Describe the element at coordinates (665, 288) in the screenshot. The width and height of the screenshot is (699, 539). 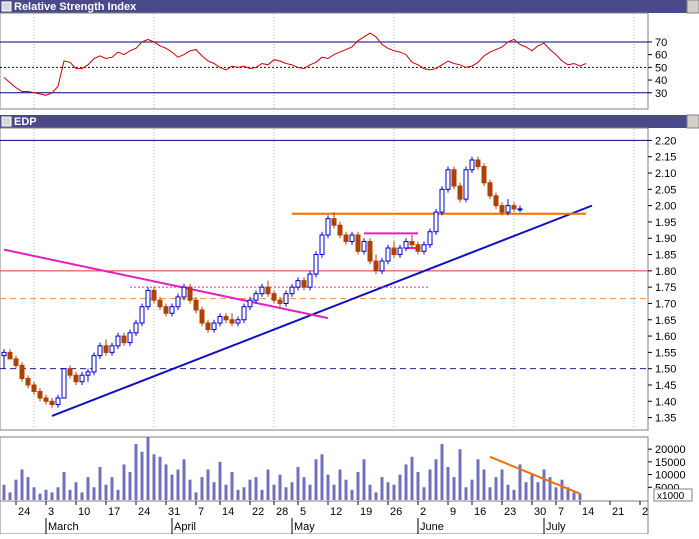
I see `price-tick-label: 1.75` at that location.